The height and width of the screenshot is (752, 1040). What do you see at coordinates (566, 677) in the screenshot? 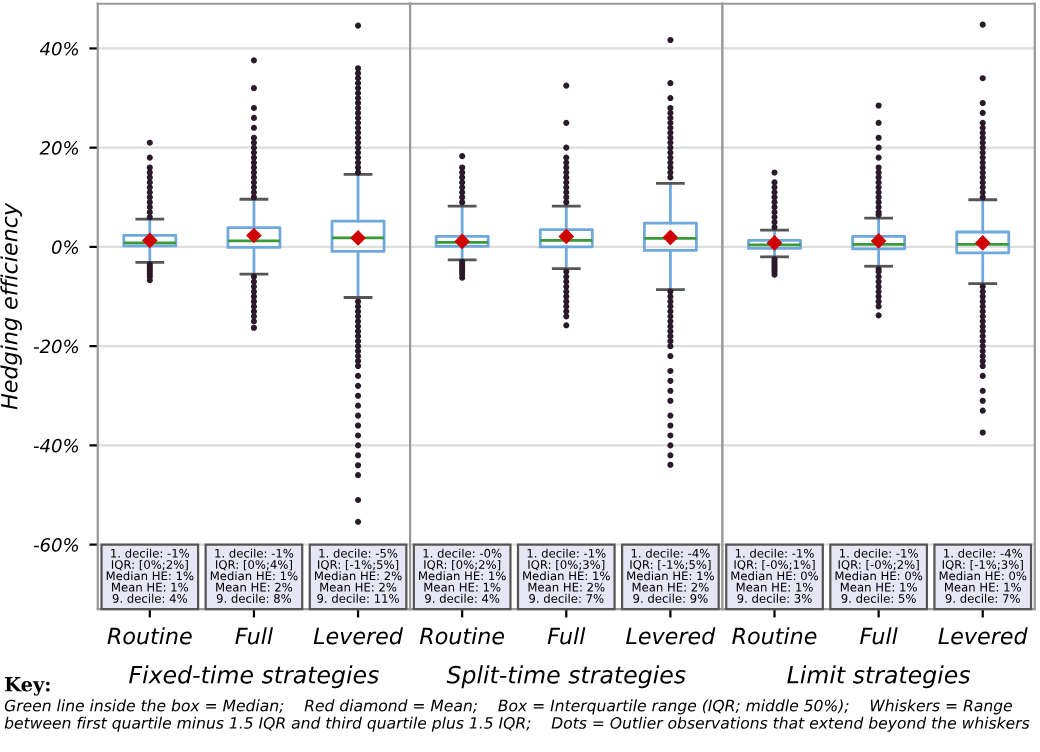
I see `x-axis-title: Split-time strategies` at bounding box center [566, 677].